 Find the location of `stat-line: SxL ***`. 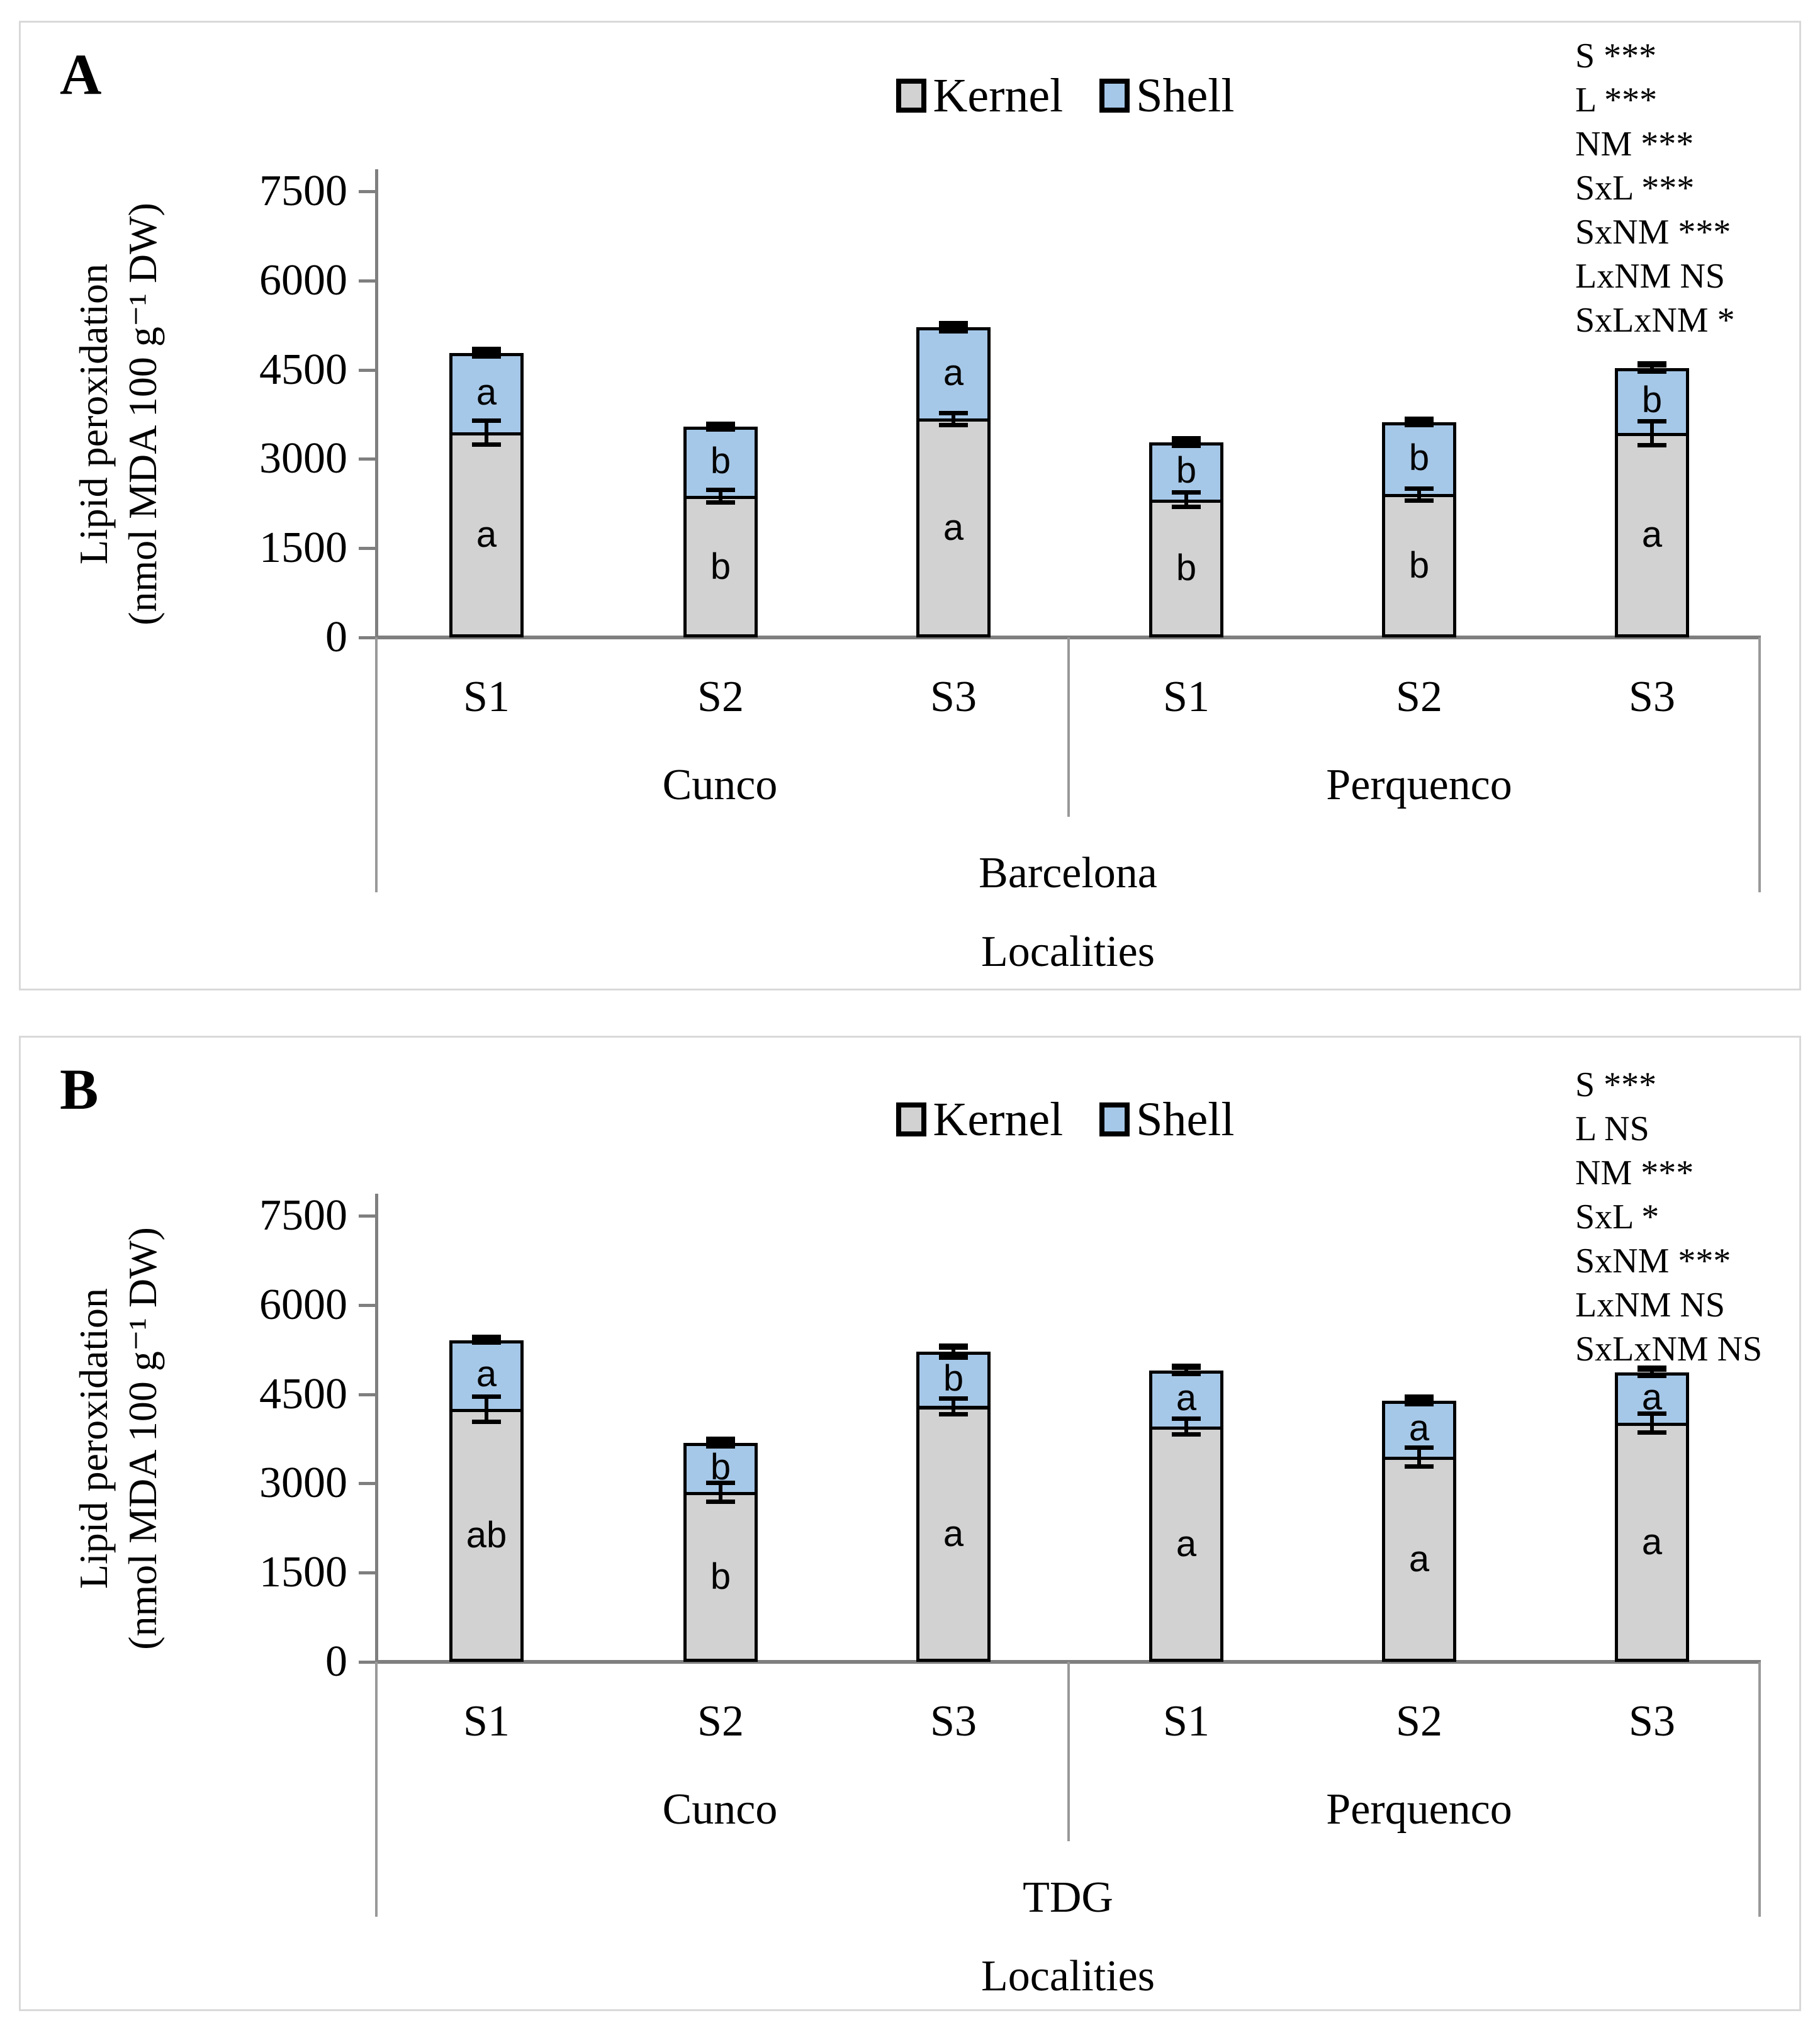

stat-line: SxL *** is located at coordinates (1635, 188).